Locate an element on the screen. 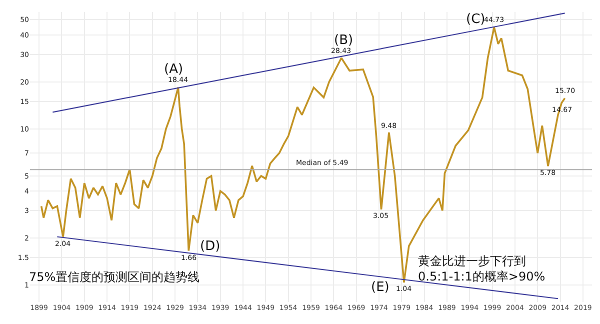 The image size is (600, 324). annotation: 黄金比进一步下行到 0.5:1-1:1的概率>90% is located at coordinates (482, 269).